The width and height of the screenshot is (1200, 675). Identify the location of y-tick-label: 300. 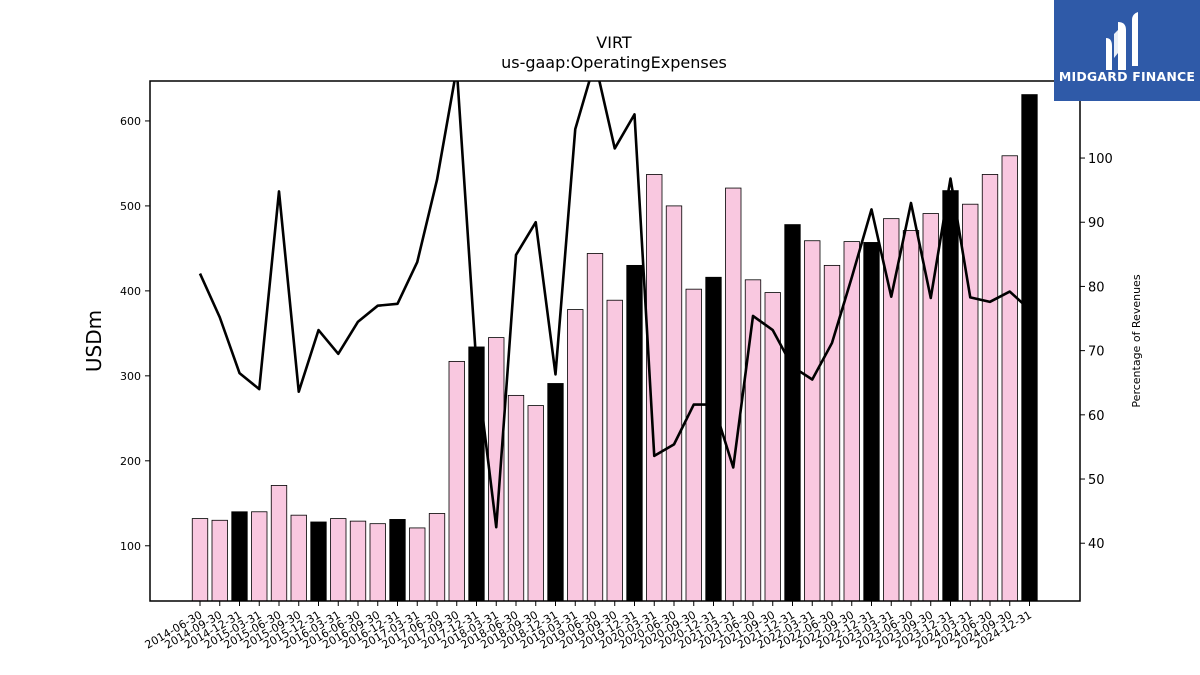
(130, 376).